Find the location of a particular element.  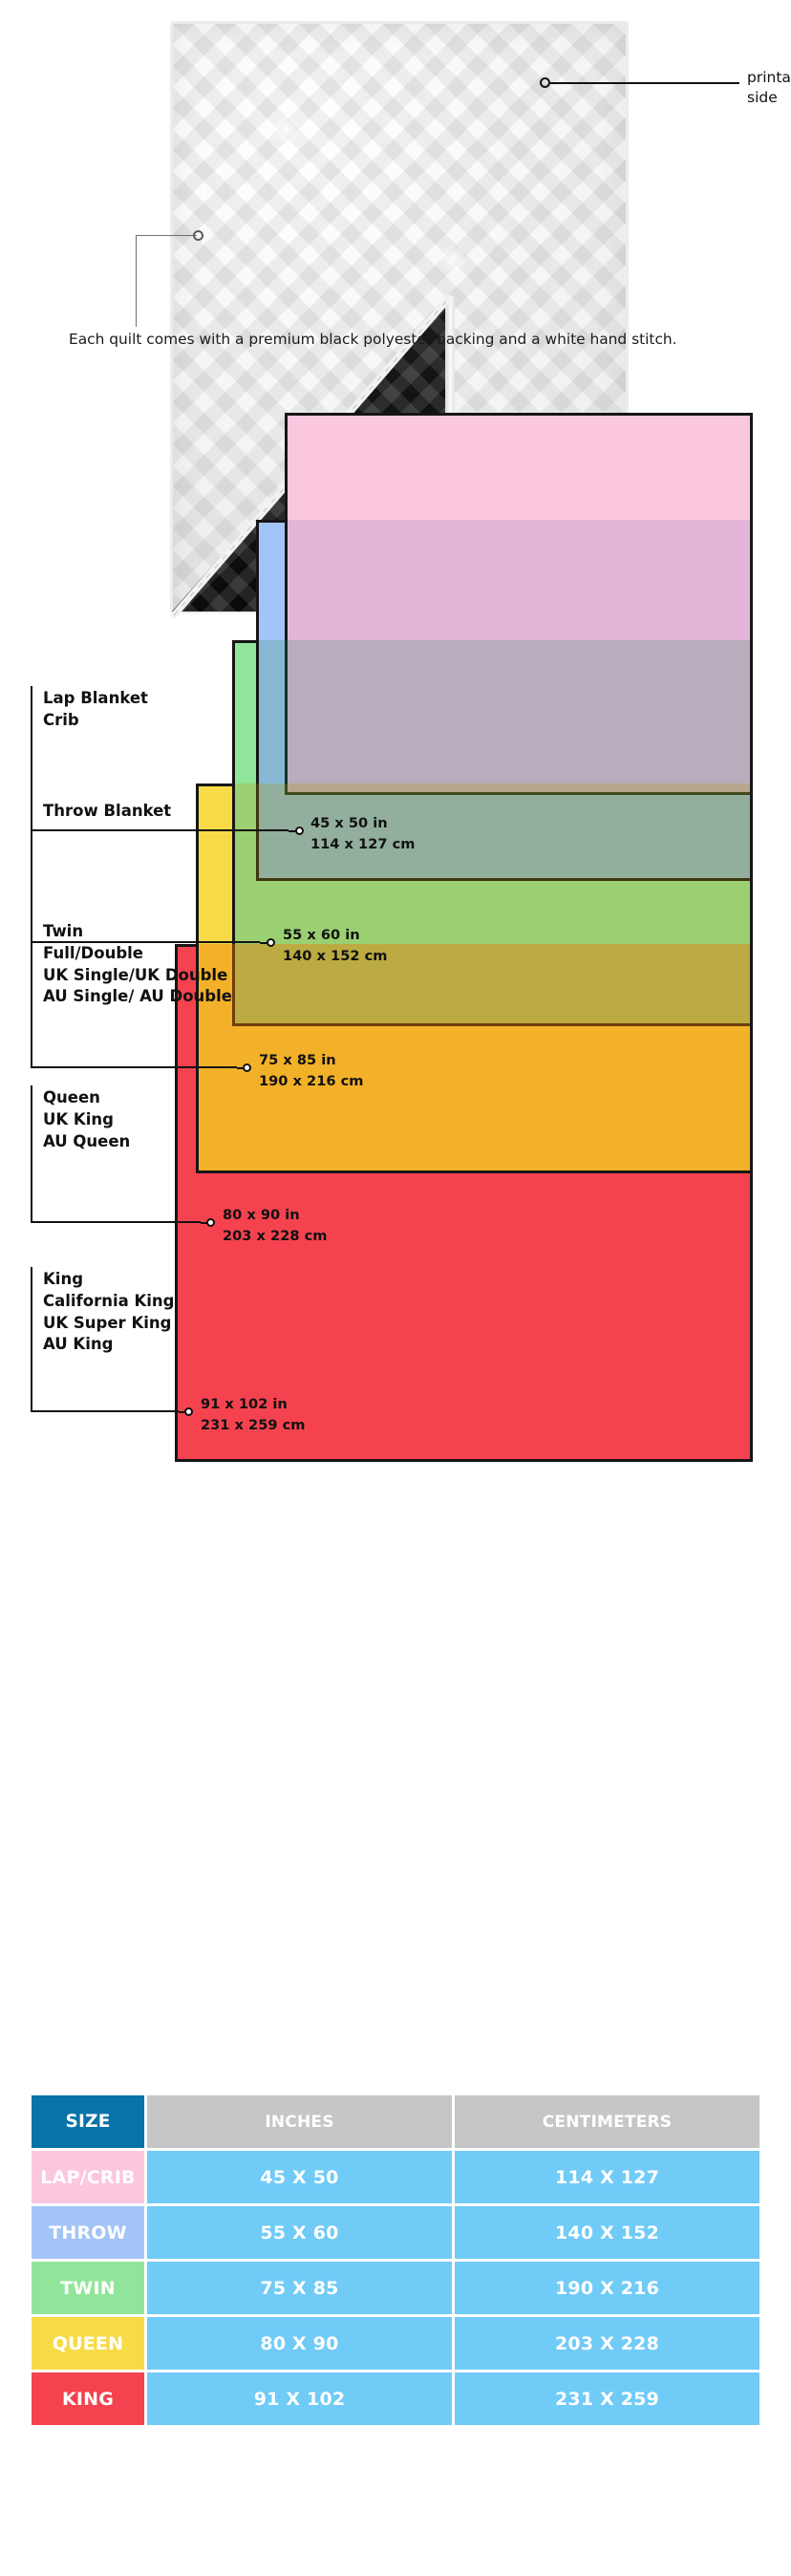

bracket-lap is located at coordinates (160, 758).